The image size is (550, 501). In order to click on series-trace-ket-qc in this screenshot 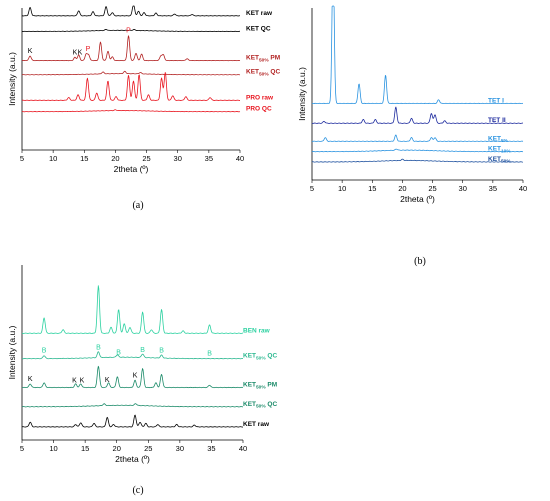, I will do `click(131, 30)`.